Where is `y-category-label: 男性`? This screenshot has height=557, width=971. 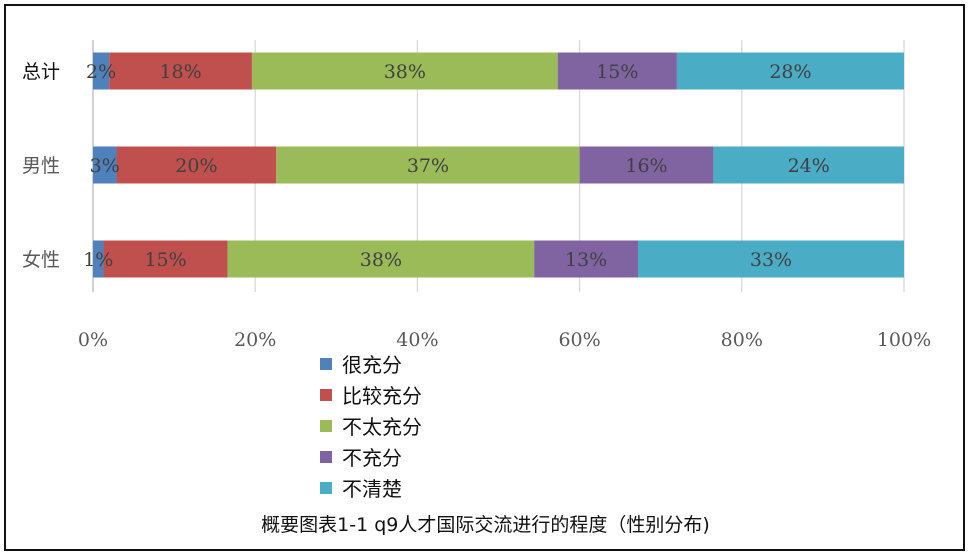 y-category-label: 男性 is located at coordinates (41, 166).